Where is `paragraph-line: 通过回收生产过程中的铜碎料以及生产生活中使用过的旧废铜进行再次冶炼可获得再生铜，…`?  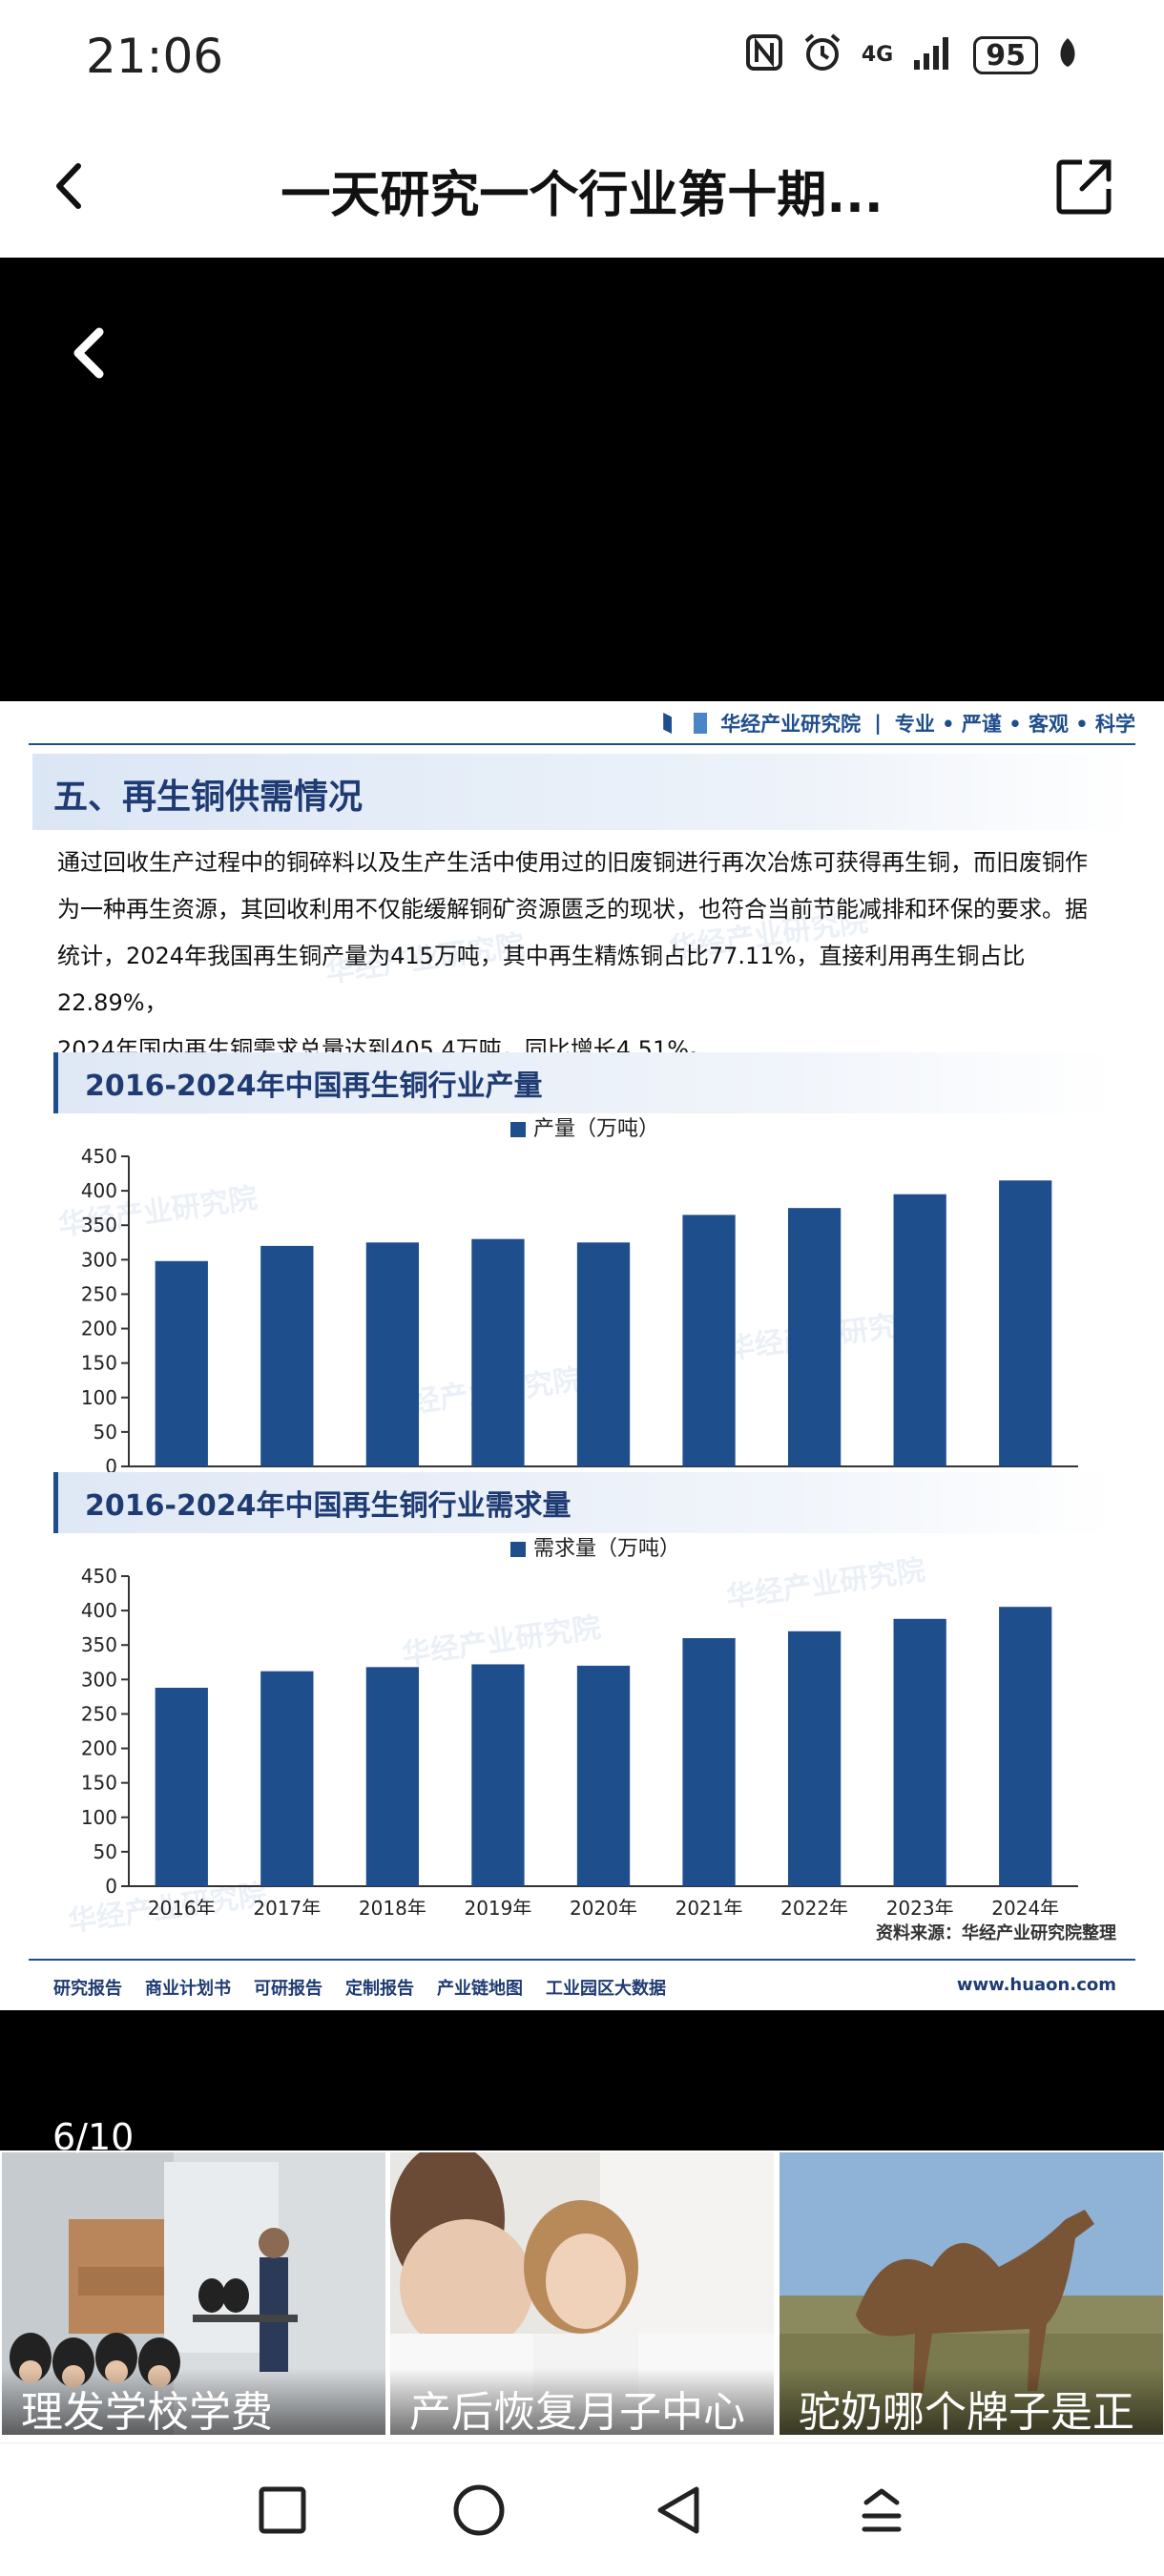
paragraph-line: 通过回收生产过程中的铜碎料以及生产生活中使用过的旧废铜进行再次冶炼可获得再生铜，… is located at coordinates (572, 862).